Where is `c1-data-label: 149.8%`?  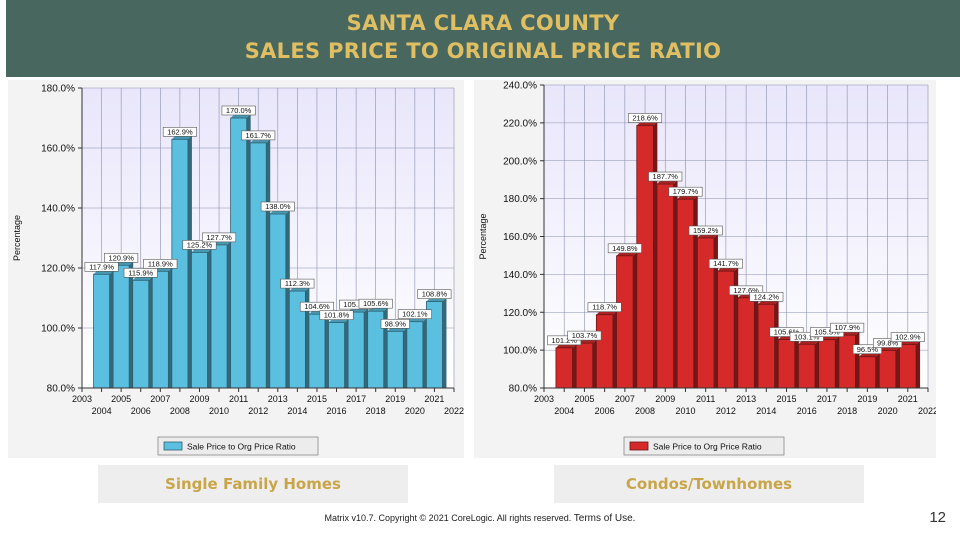 c1-data-label: 149.8% is located at coordinates (625, 248).